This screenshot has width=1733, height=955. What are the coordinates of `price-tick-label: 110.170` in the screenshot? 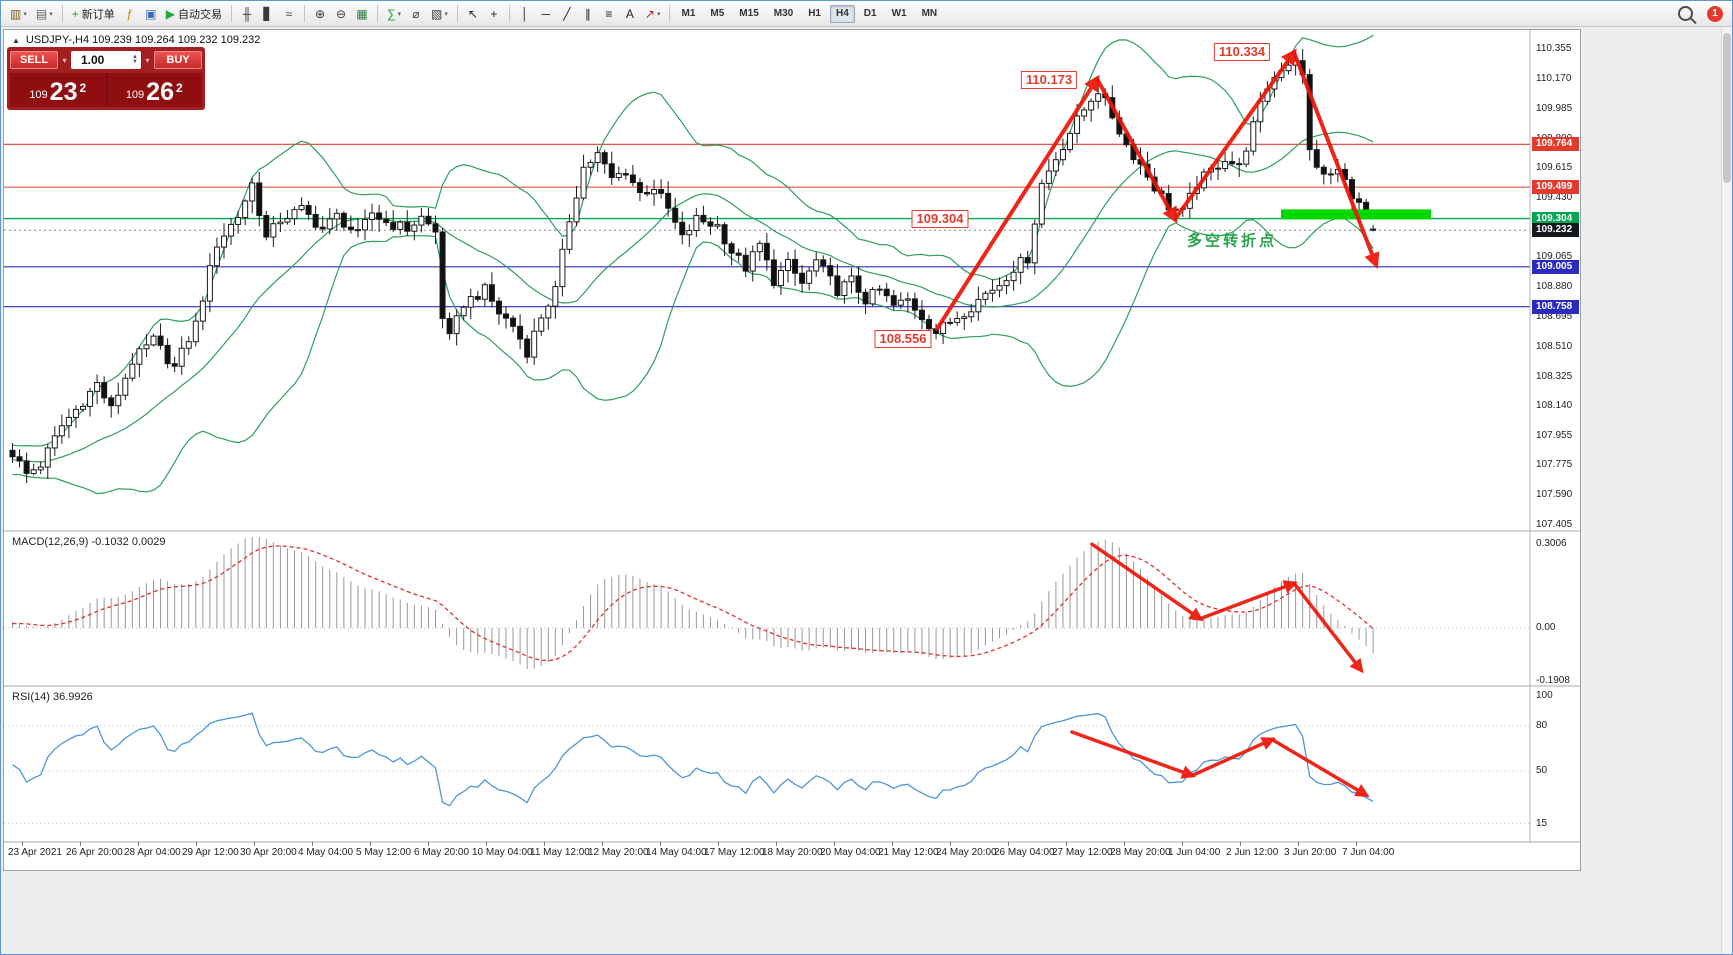 It's located at (1554, 78).